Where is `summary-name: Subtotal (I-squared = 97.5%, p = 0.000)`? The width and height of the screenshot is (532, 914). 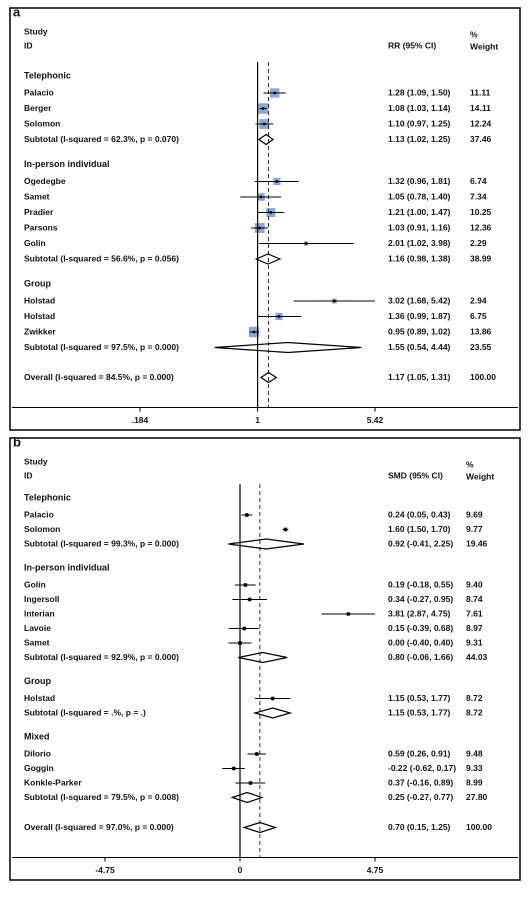 summary-name: Subtotal (I-squared = 97.5%, p = 0.000) is located at coordinates (101, 347).